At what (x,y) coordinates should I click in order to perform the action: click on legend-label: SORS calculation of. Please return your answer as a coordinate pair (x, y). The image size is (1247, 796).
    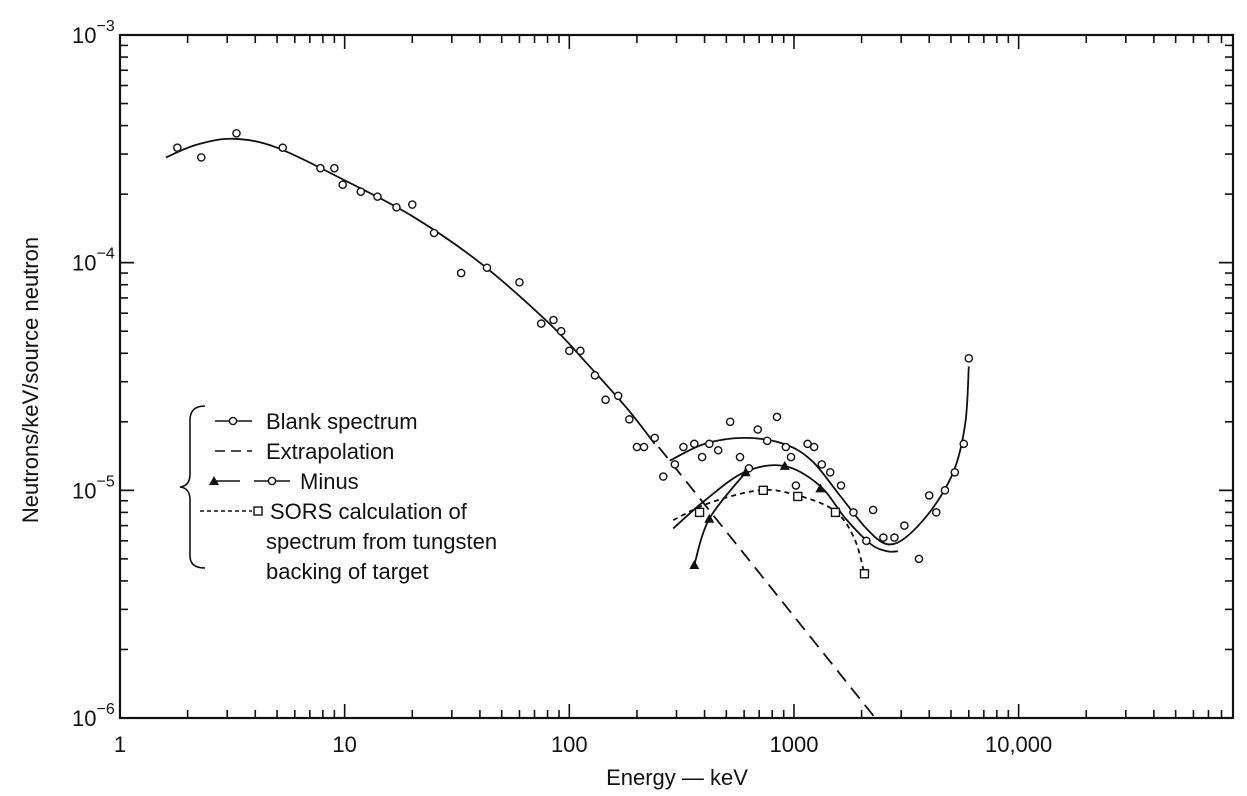
    Looking at the image, I should click on (369, 511).